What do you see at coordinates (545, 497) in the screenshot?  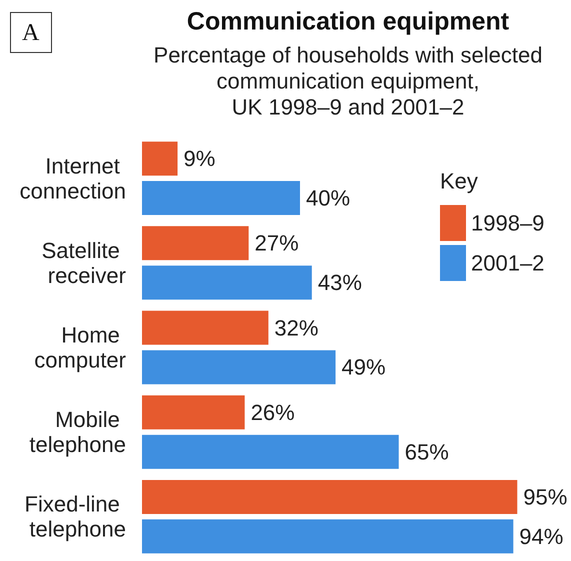 I see `data-label: 95%` at bounding box center [545, 497].